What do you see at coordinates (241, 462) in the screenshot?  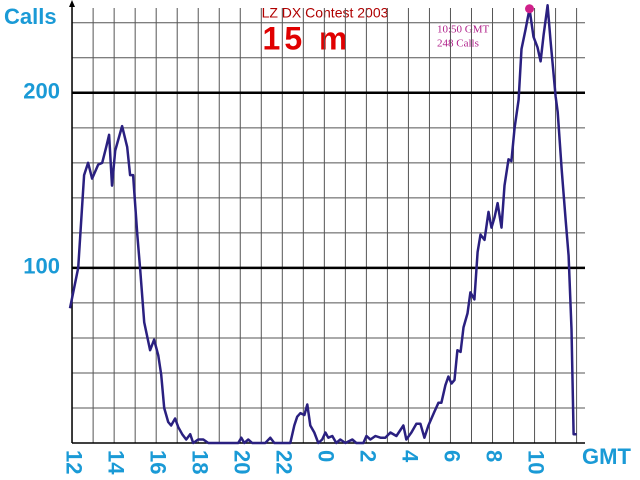 I see `x-tick-label: 20` at bounding box center [241, 462].